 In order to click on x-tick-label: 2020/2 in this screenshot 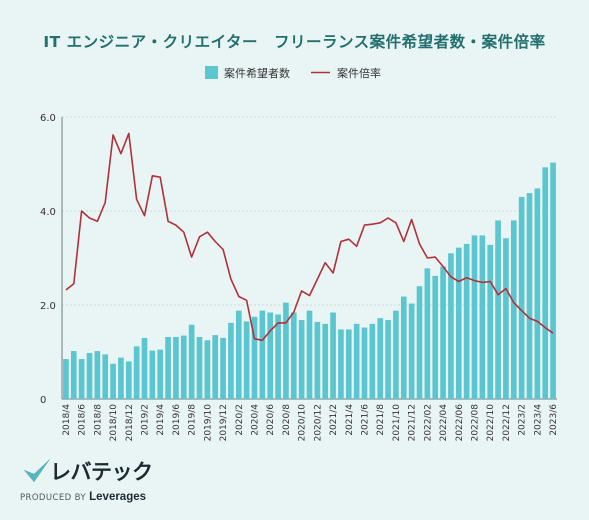, I will do `click(240, 420)`.